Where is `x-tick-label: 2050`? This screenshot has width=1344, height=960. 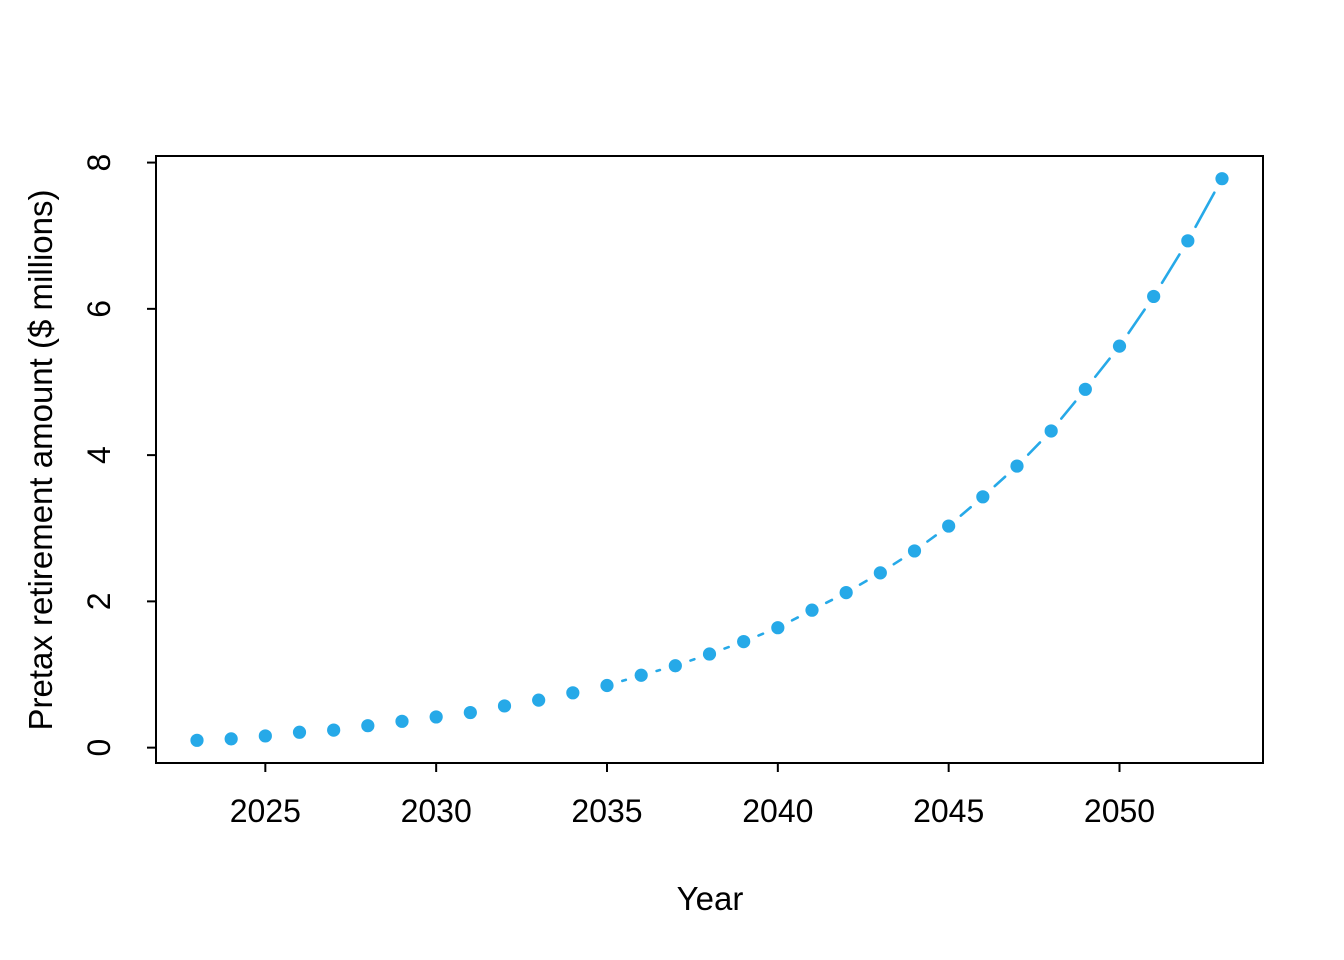
x-tick-label: 2050 is located at coordinates (1119, 811).